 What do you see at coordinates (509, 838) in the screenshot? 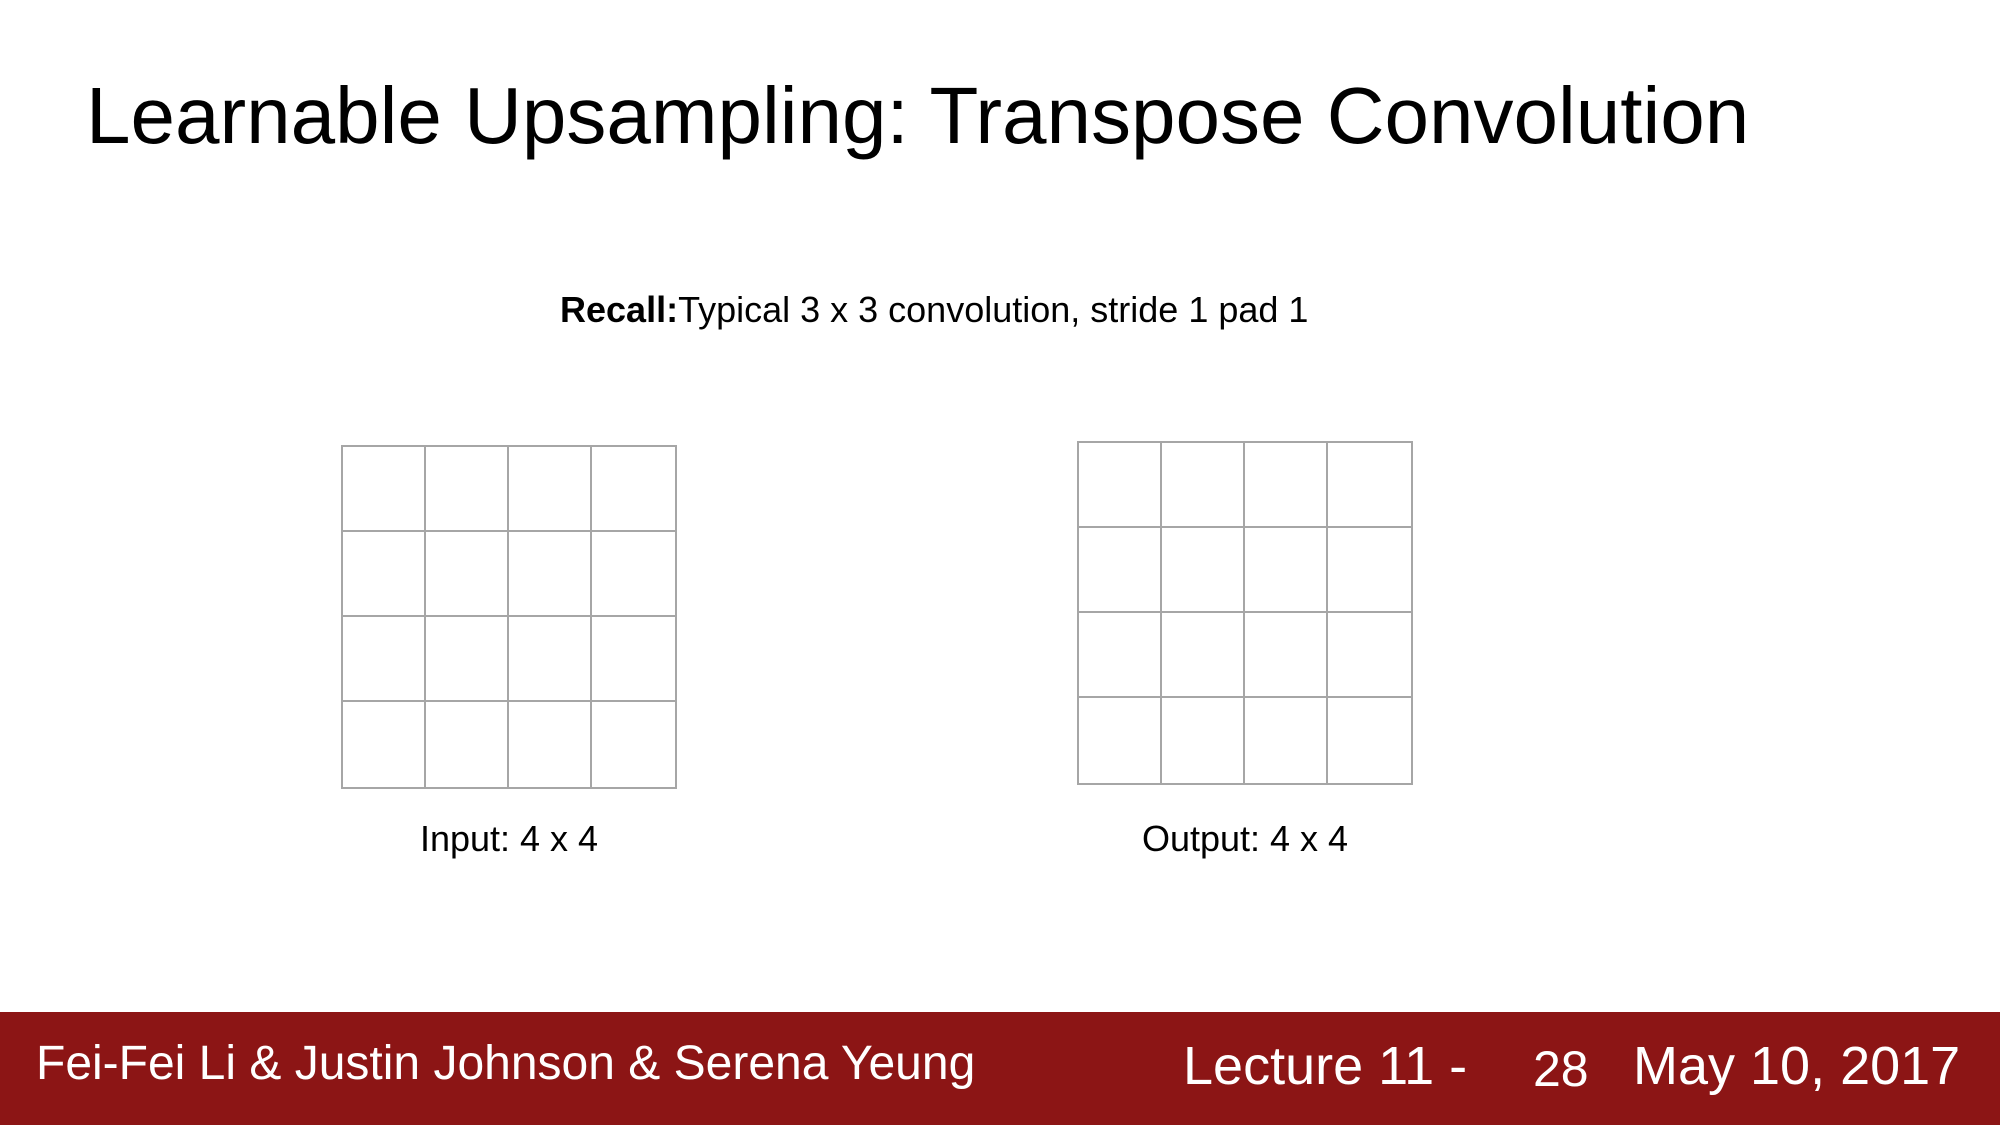
I see `input-grid-label: Input: 4 x 4` at bounding box center [509, 838].